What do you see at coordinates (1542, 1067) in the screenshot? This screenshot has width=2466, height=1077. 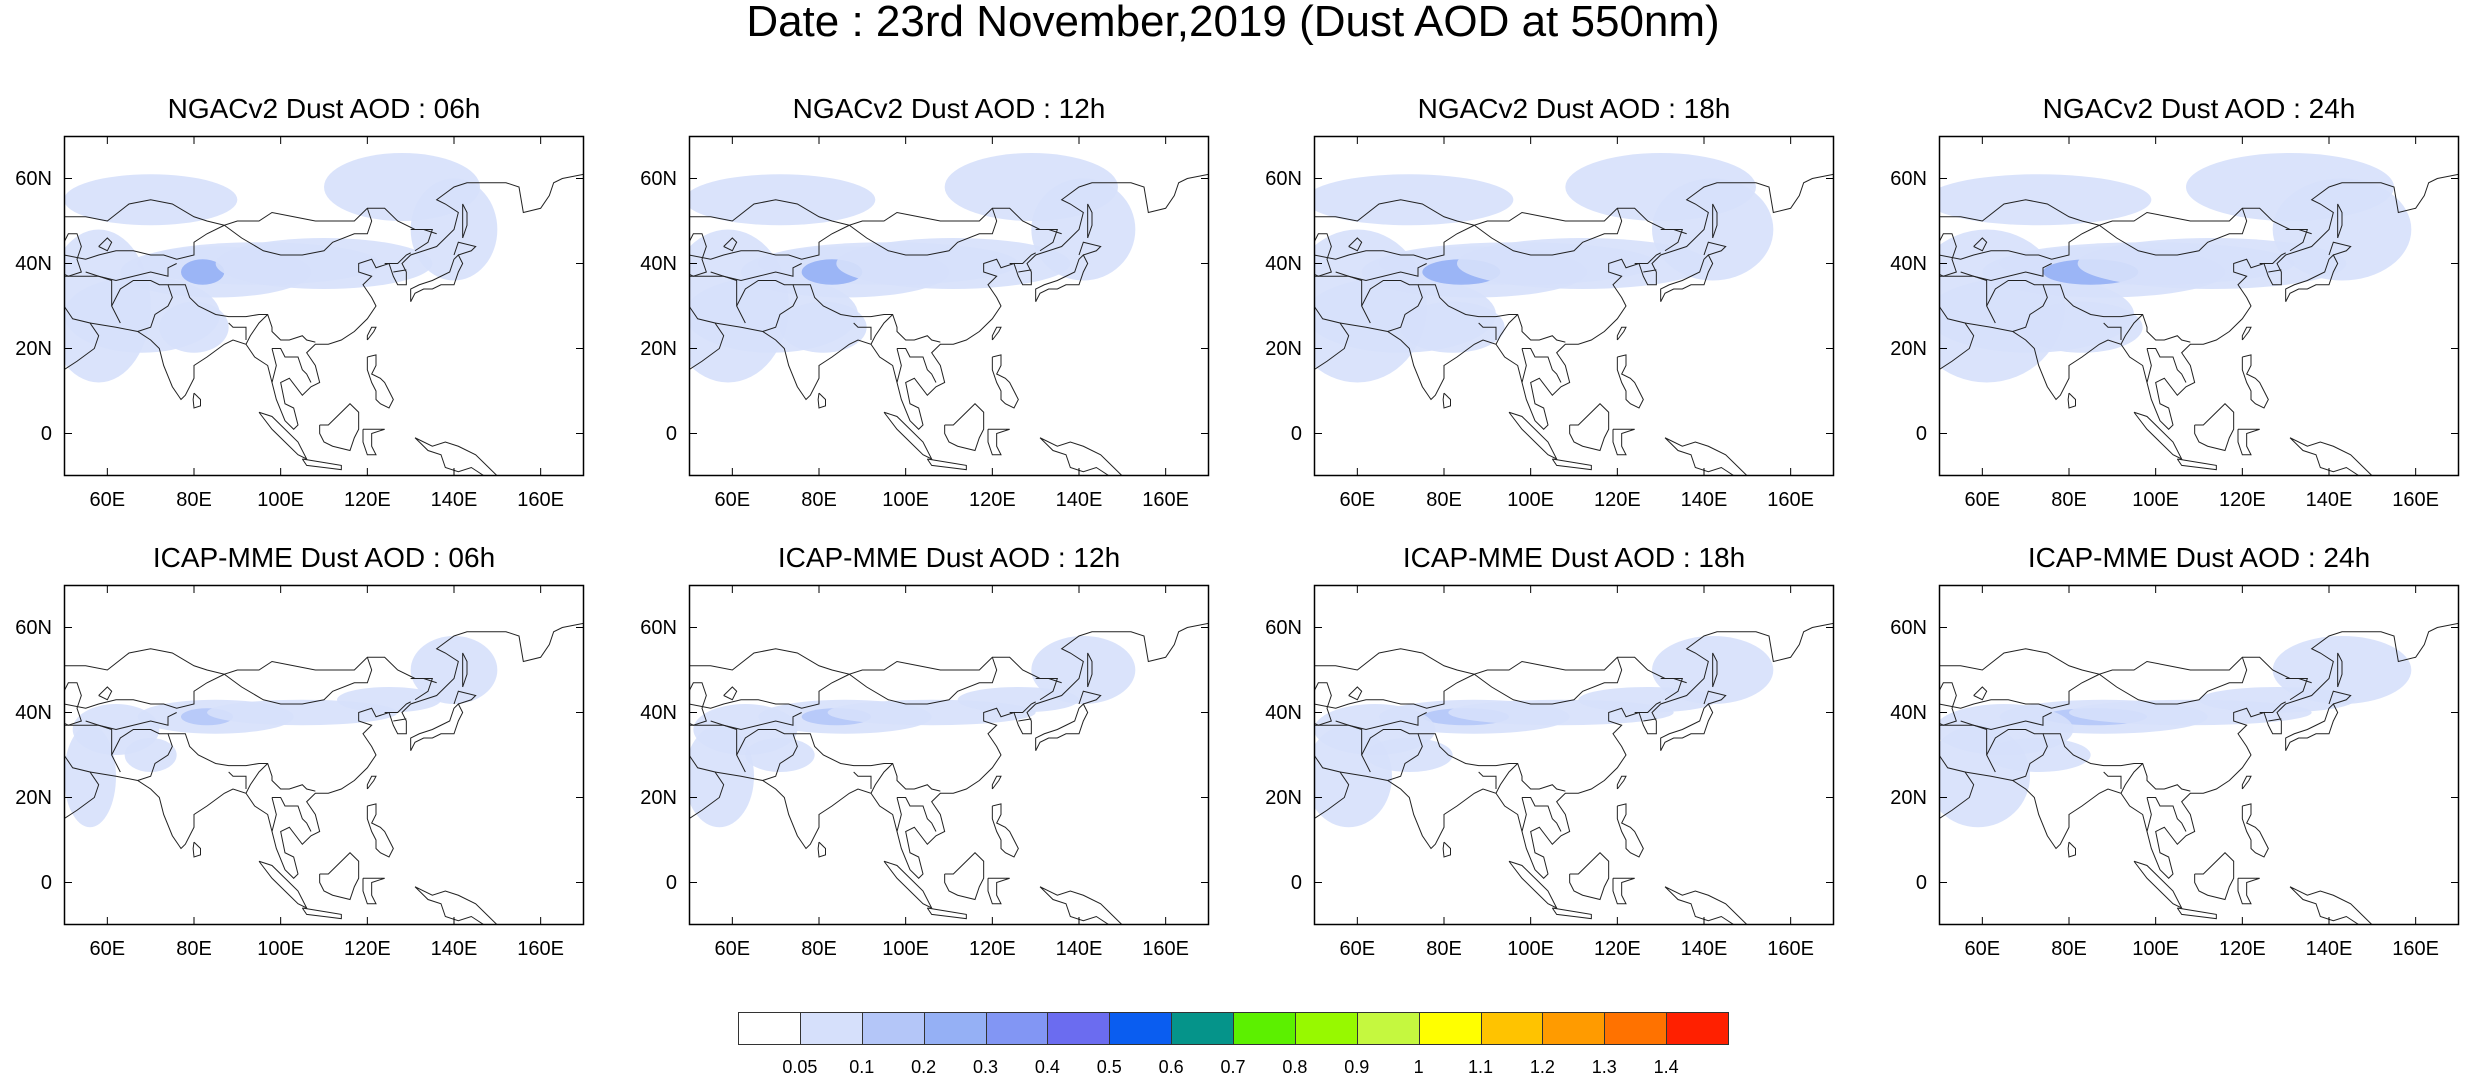 I see `colorbar-label: 1.2` at bounding box center [1542, 1067].